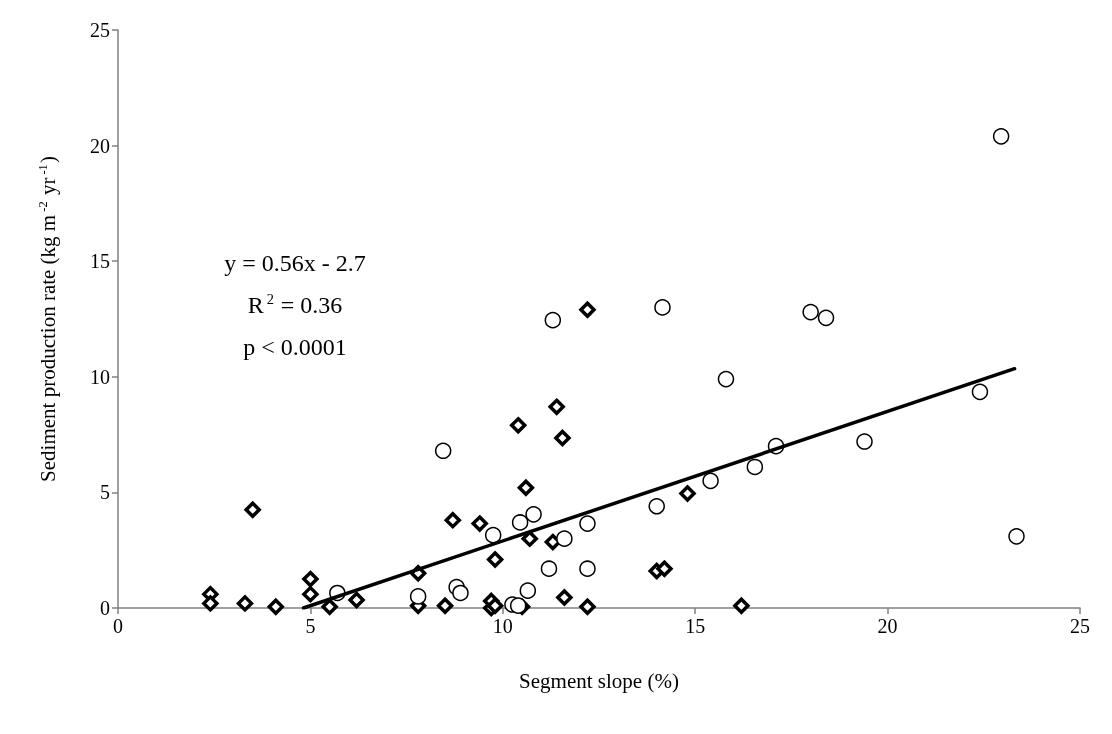 The image size is (1112, 734). What do you see at coordinates (695, 626) in the screenshot?
I see `x-tick-label: 15` at bounding box center [695, 626].